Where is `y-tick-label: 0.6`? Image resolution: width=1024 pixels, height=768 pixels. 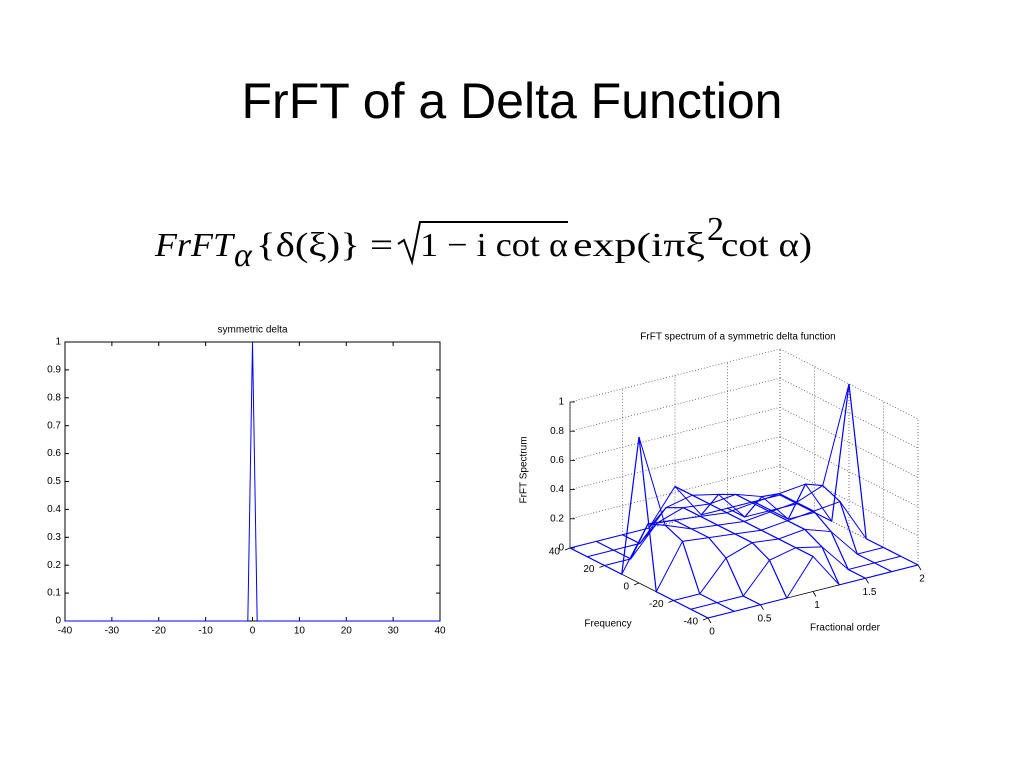 y-tick-label: 0.6 is located at coordinates (54, 453).